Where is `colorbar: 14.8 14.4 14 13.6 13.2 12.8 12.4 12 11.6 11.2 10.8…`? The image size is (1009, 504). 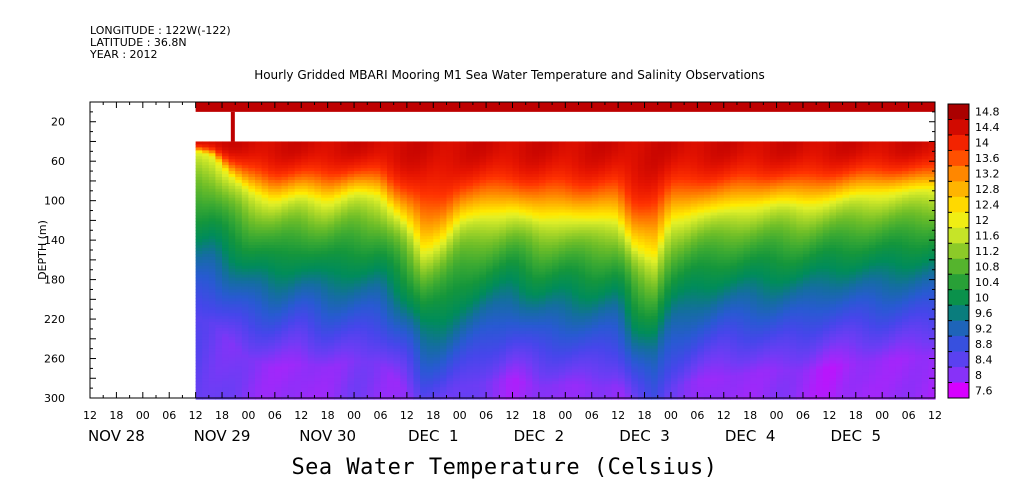
colorbar: 14.8 14.4 14 13.6 13.2 12.8 12.4 12 11.6 11.2 10.8… is located at coordinates (973, 251).